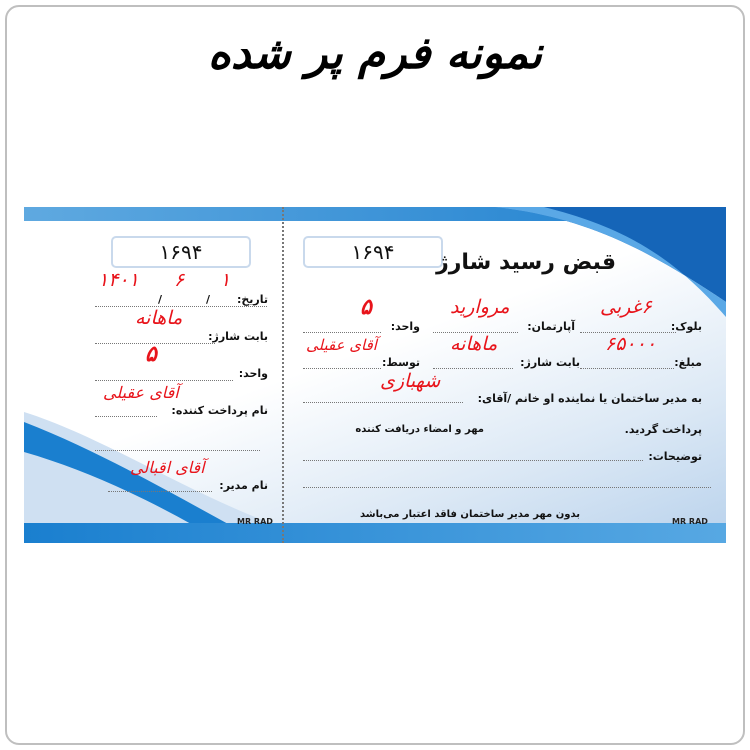  I want to click on stub-date-day: ۱, so click(225, 280).